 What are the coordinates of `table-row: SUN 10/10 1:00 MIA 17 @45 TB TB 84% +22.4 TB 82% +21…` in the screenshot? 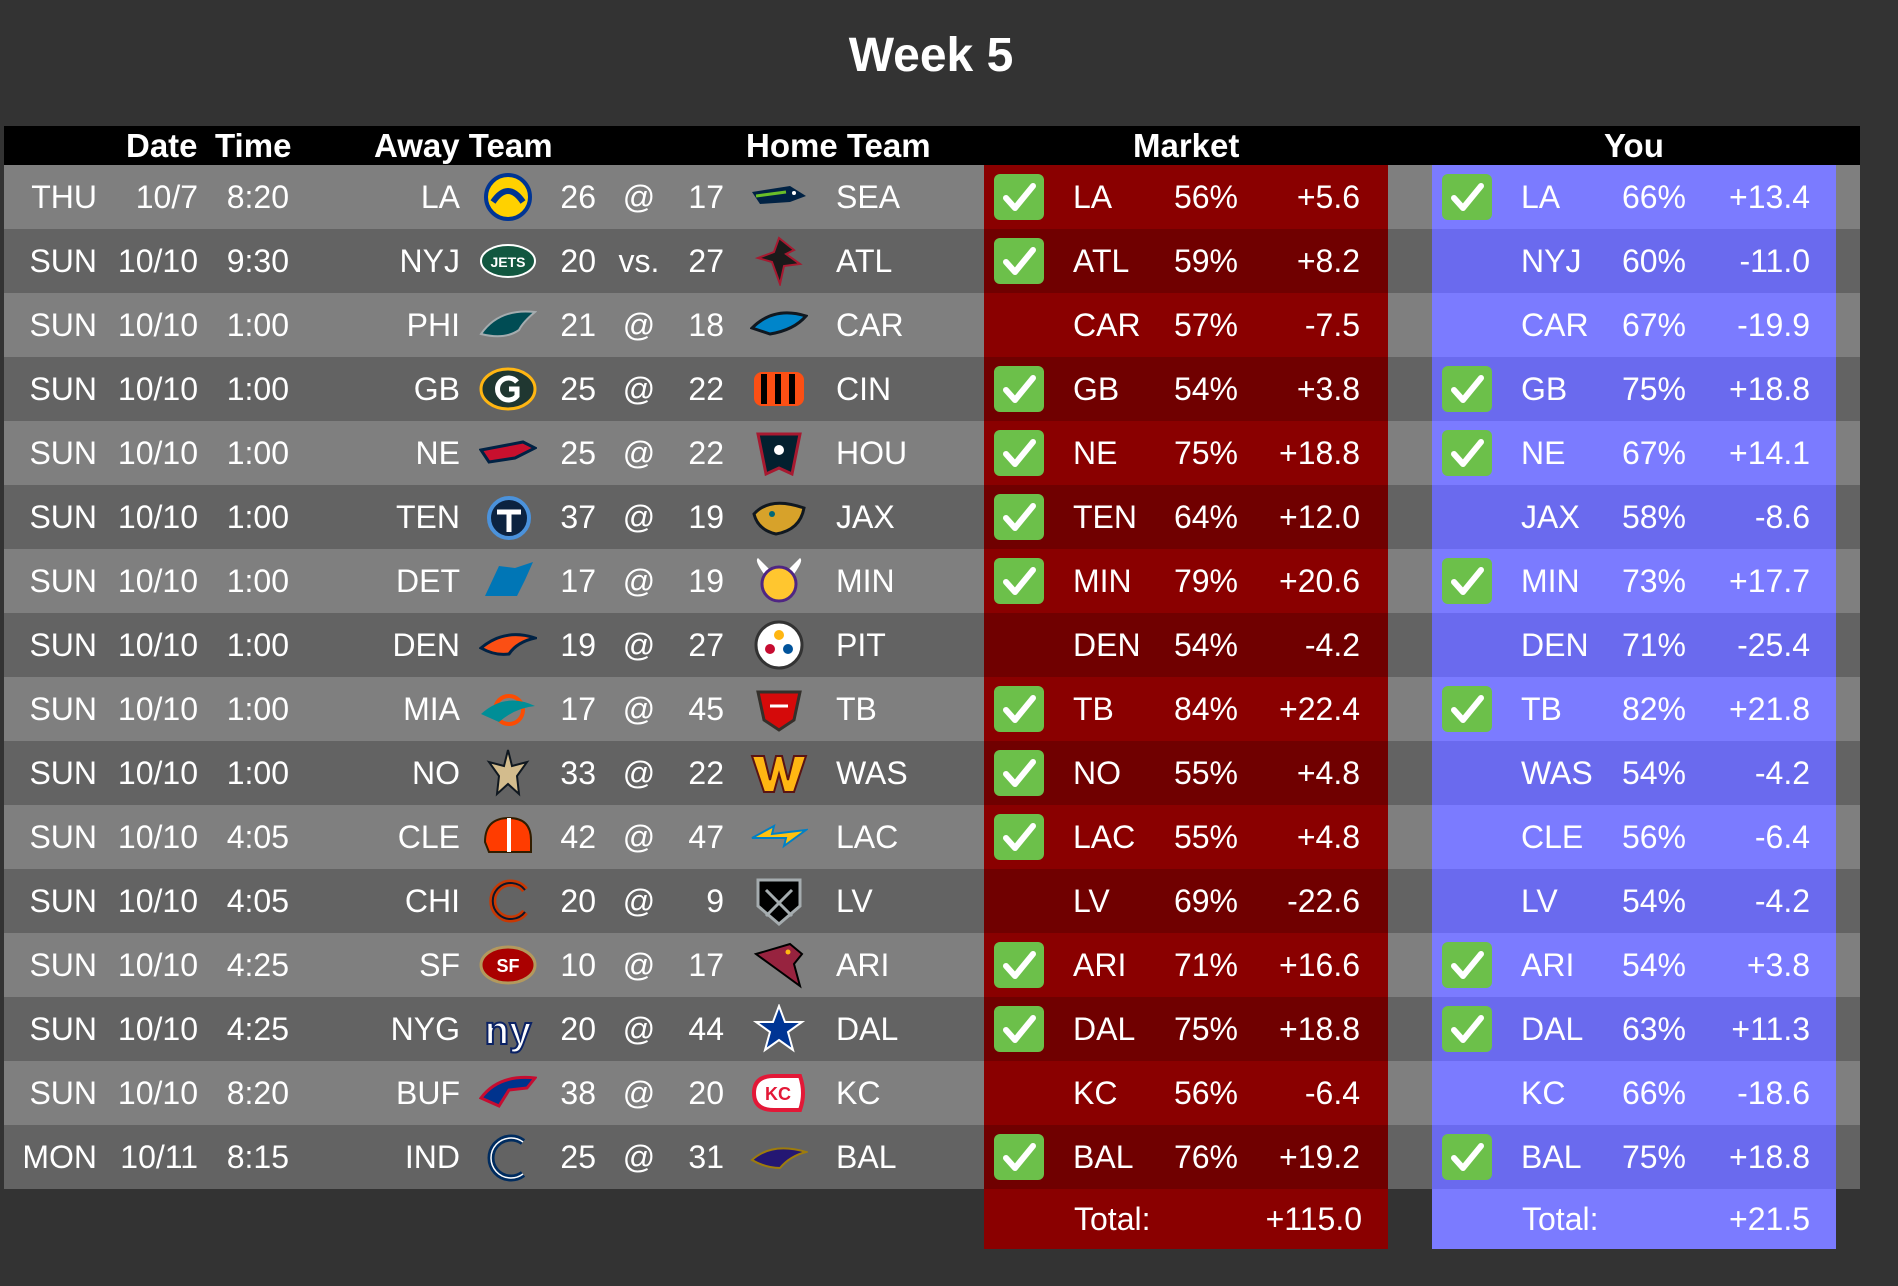 It's located at (932, 709).